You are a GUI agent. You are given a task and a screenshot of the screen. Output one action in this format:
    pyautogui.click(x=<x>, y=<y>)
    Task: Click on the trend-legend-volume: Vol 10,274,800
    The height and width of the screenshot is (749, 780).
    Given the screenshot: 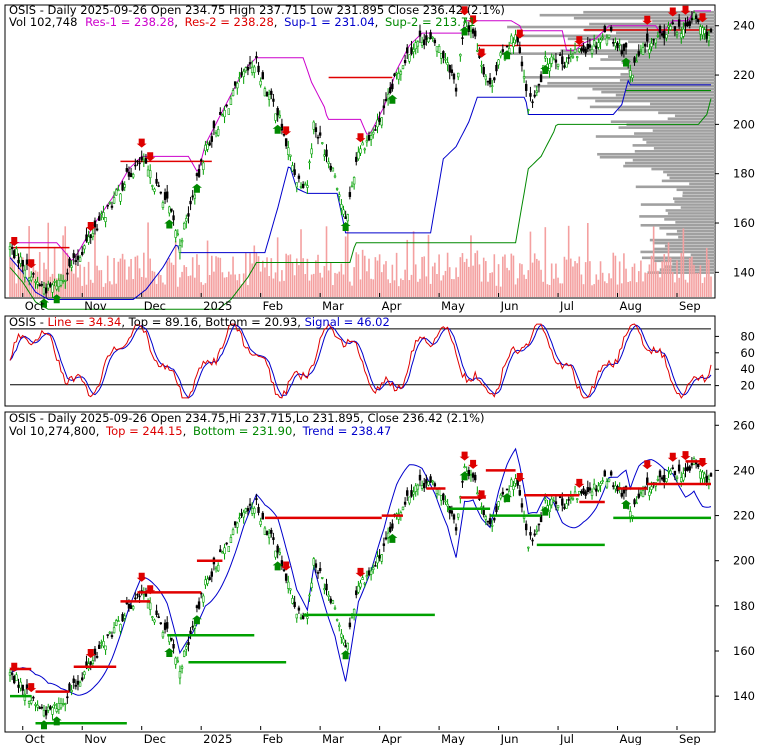 What is the action you would take?
    pyautogui.click(x=52, y=431)
    